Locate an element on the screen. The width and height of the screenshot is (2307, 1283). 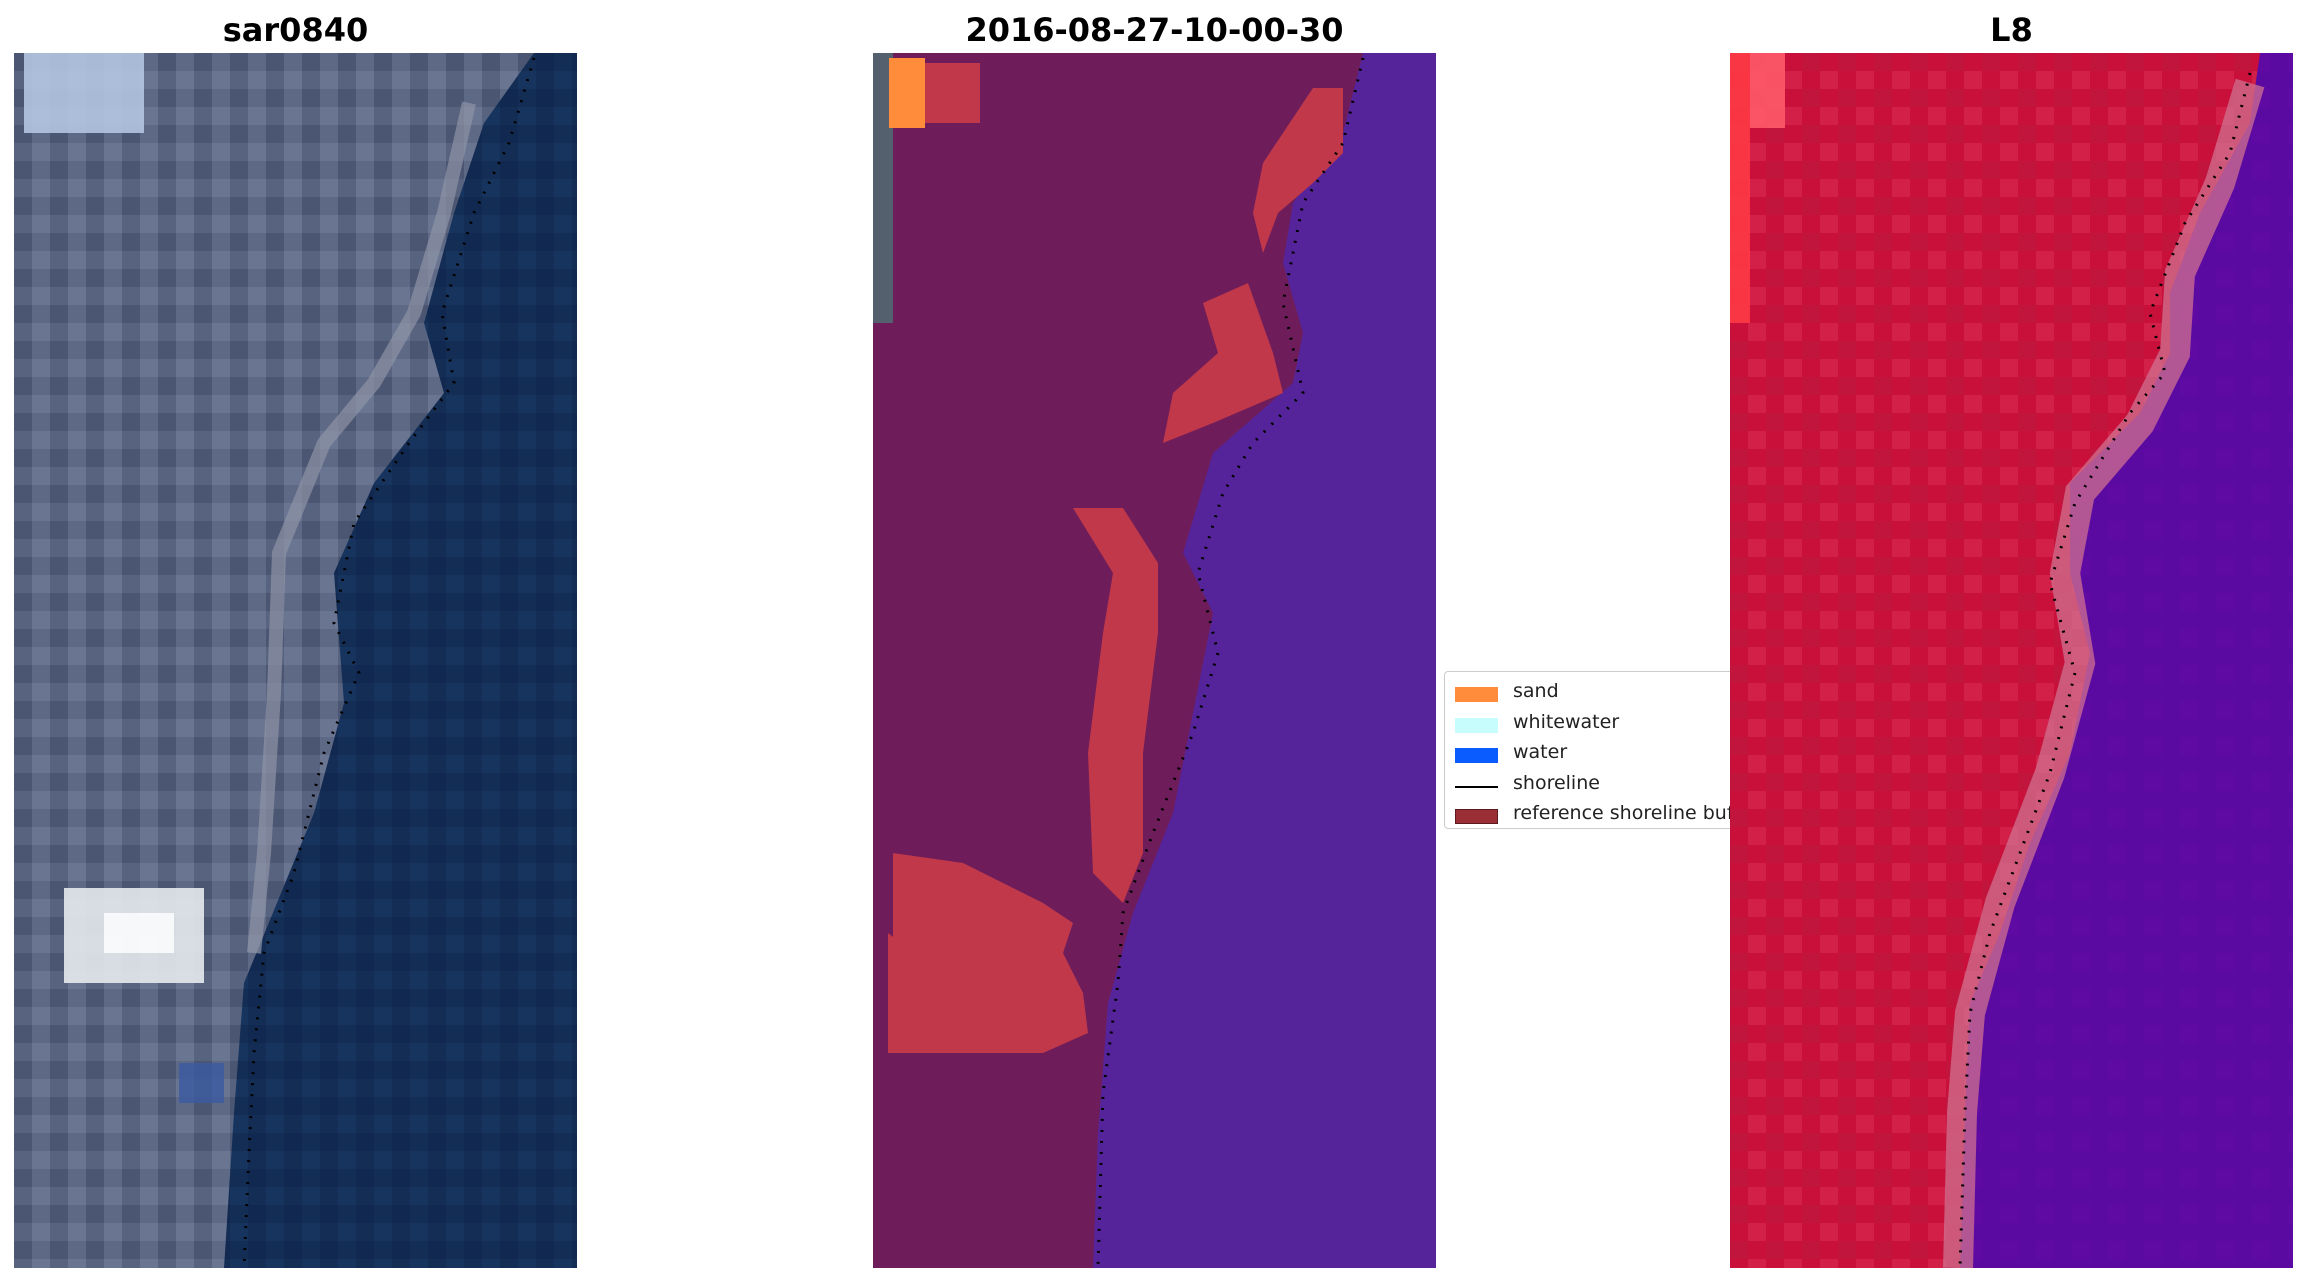
legend-item-whitewater: whitewater is located at coordinates (1594, 724).